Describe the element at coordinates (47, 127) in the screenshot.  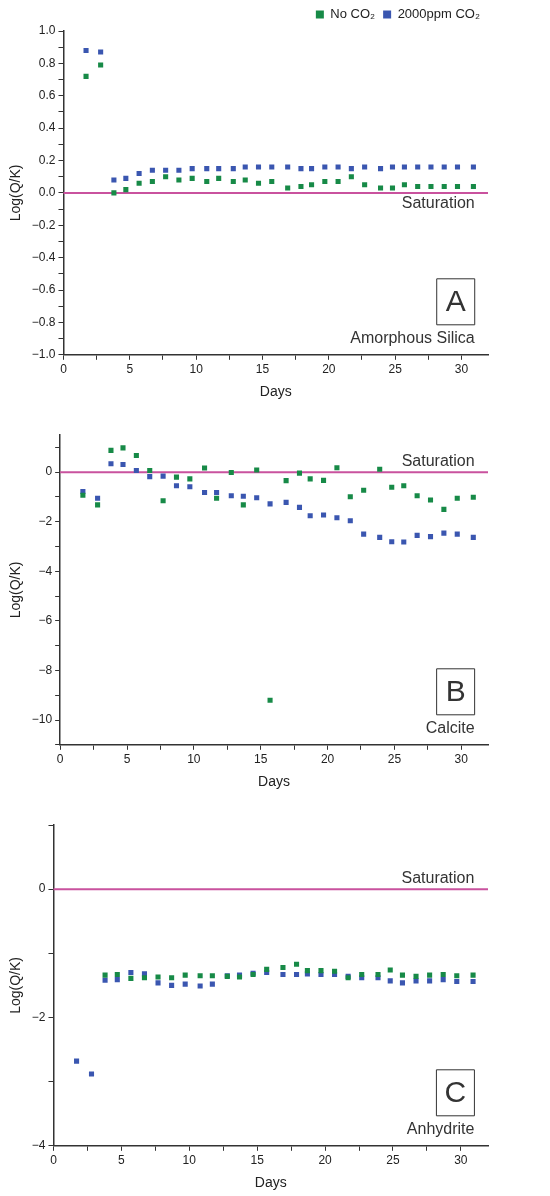
I see `y-tick-label: 0.4` at that location.